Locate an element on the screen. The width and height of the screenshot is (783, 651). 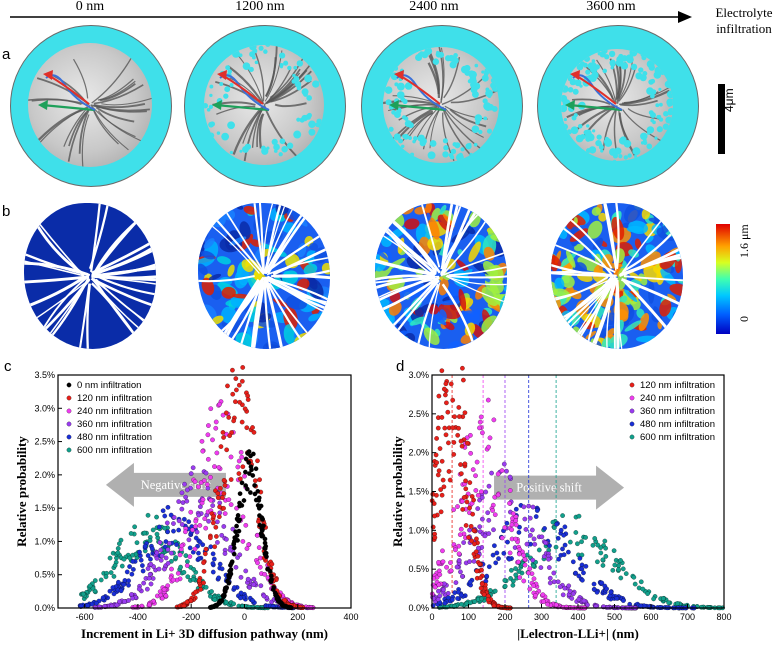
legend-label-1: 240 nm infiltration is located at coordinates (677, 398).